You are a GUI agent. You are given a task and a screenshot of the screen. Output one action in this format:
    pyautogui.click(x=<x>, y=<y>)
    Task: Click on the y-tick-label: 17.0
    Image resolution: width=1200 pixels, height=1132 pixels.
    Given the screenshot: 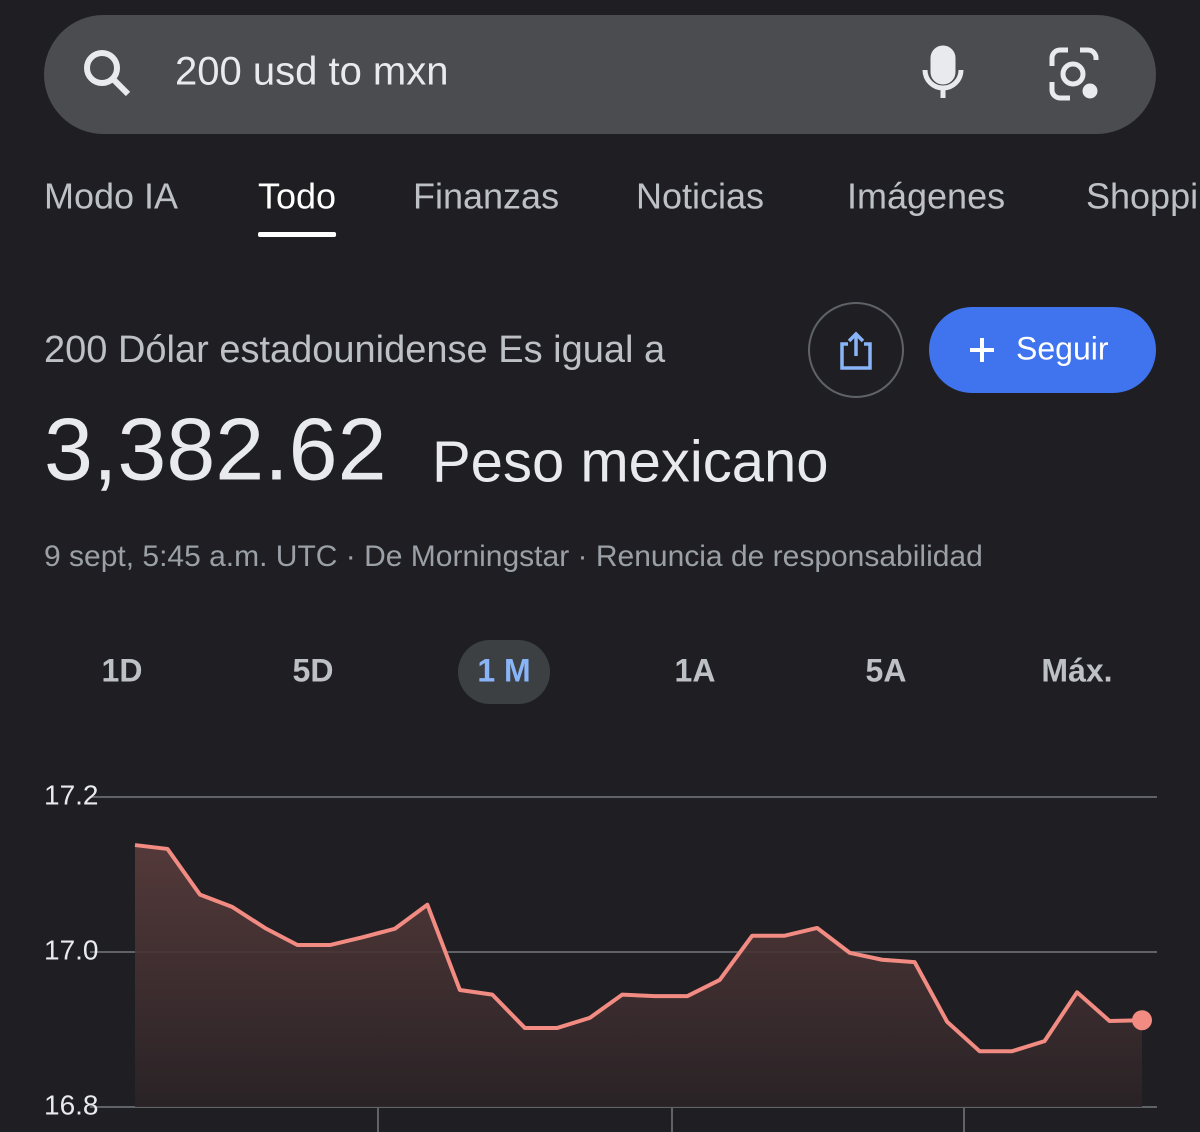 What is the action you would take?
    pyautogui.click(x=71, y=949)
    